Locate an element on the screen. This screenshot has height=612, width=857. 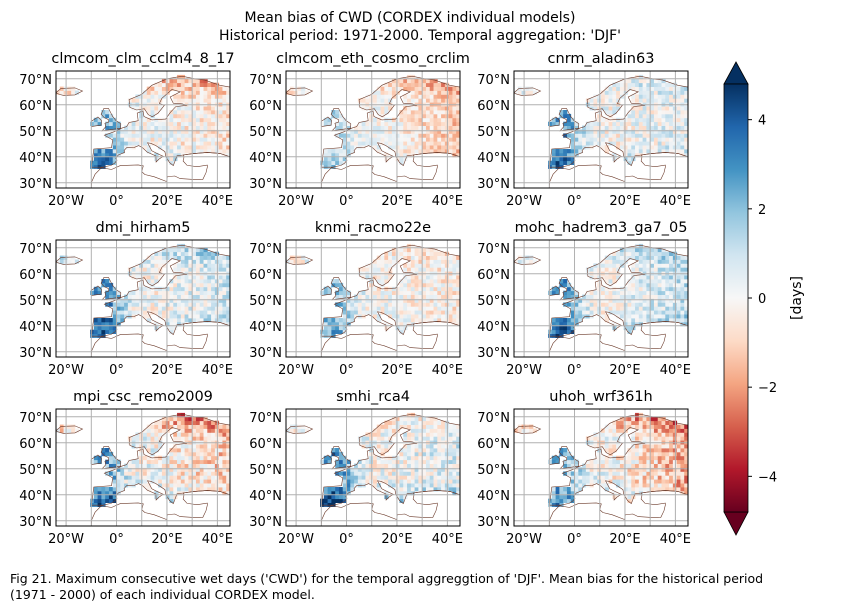
lon-tick-label: 40°E is located at coordinates (447, 201).